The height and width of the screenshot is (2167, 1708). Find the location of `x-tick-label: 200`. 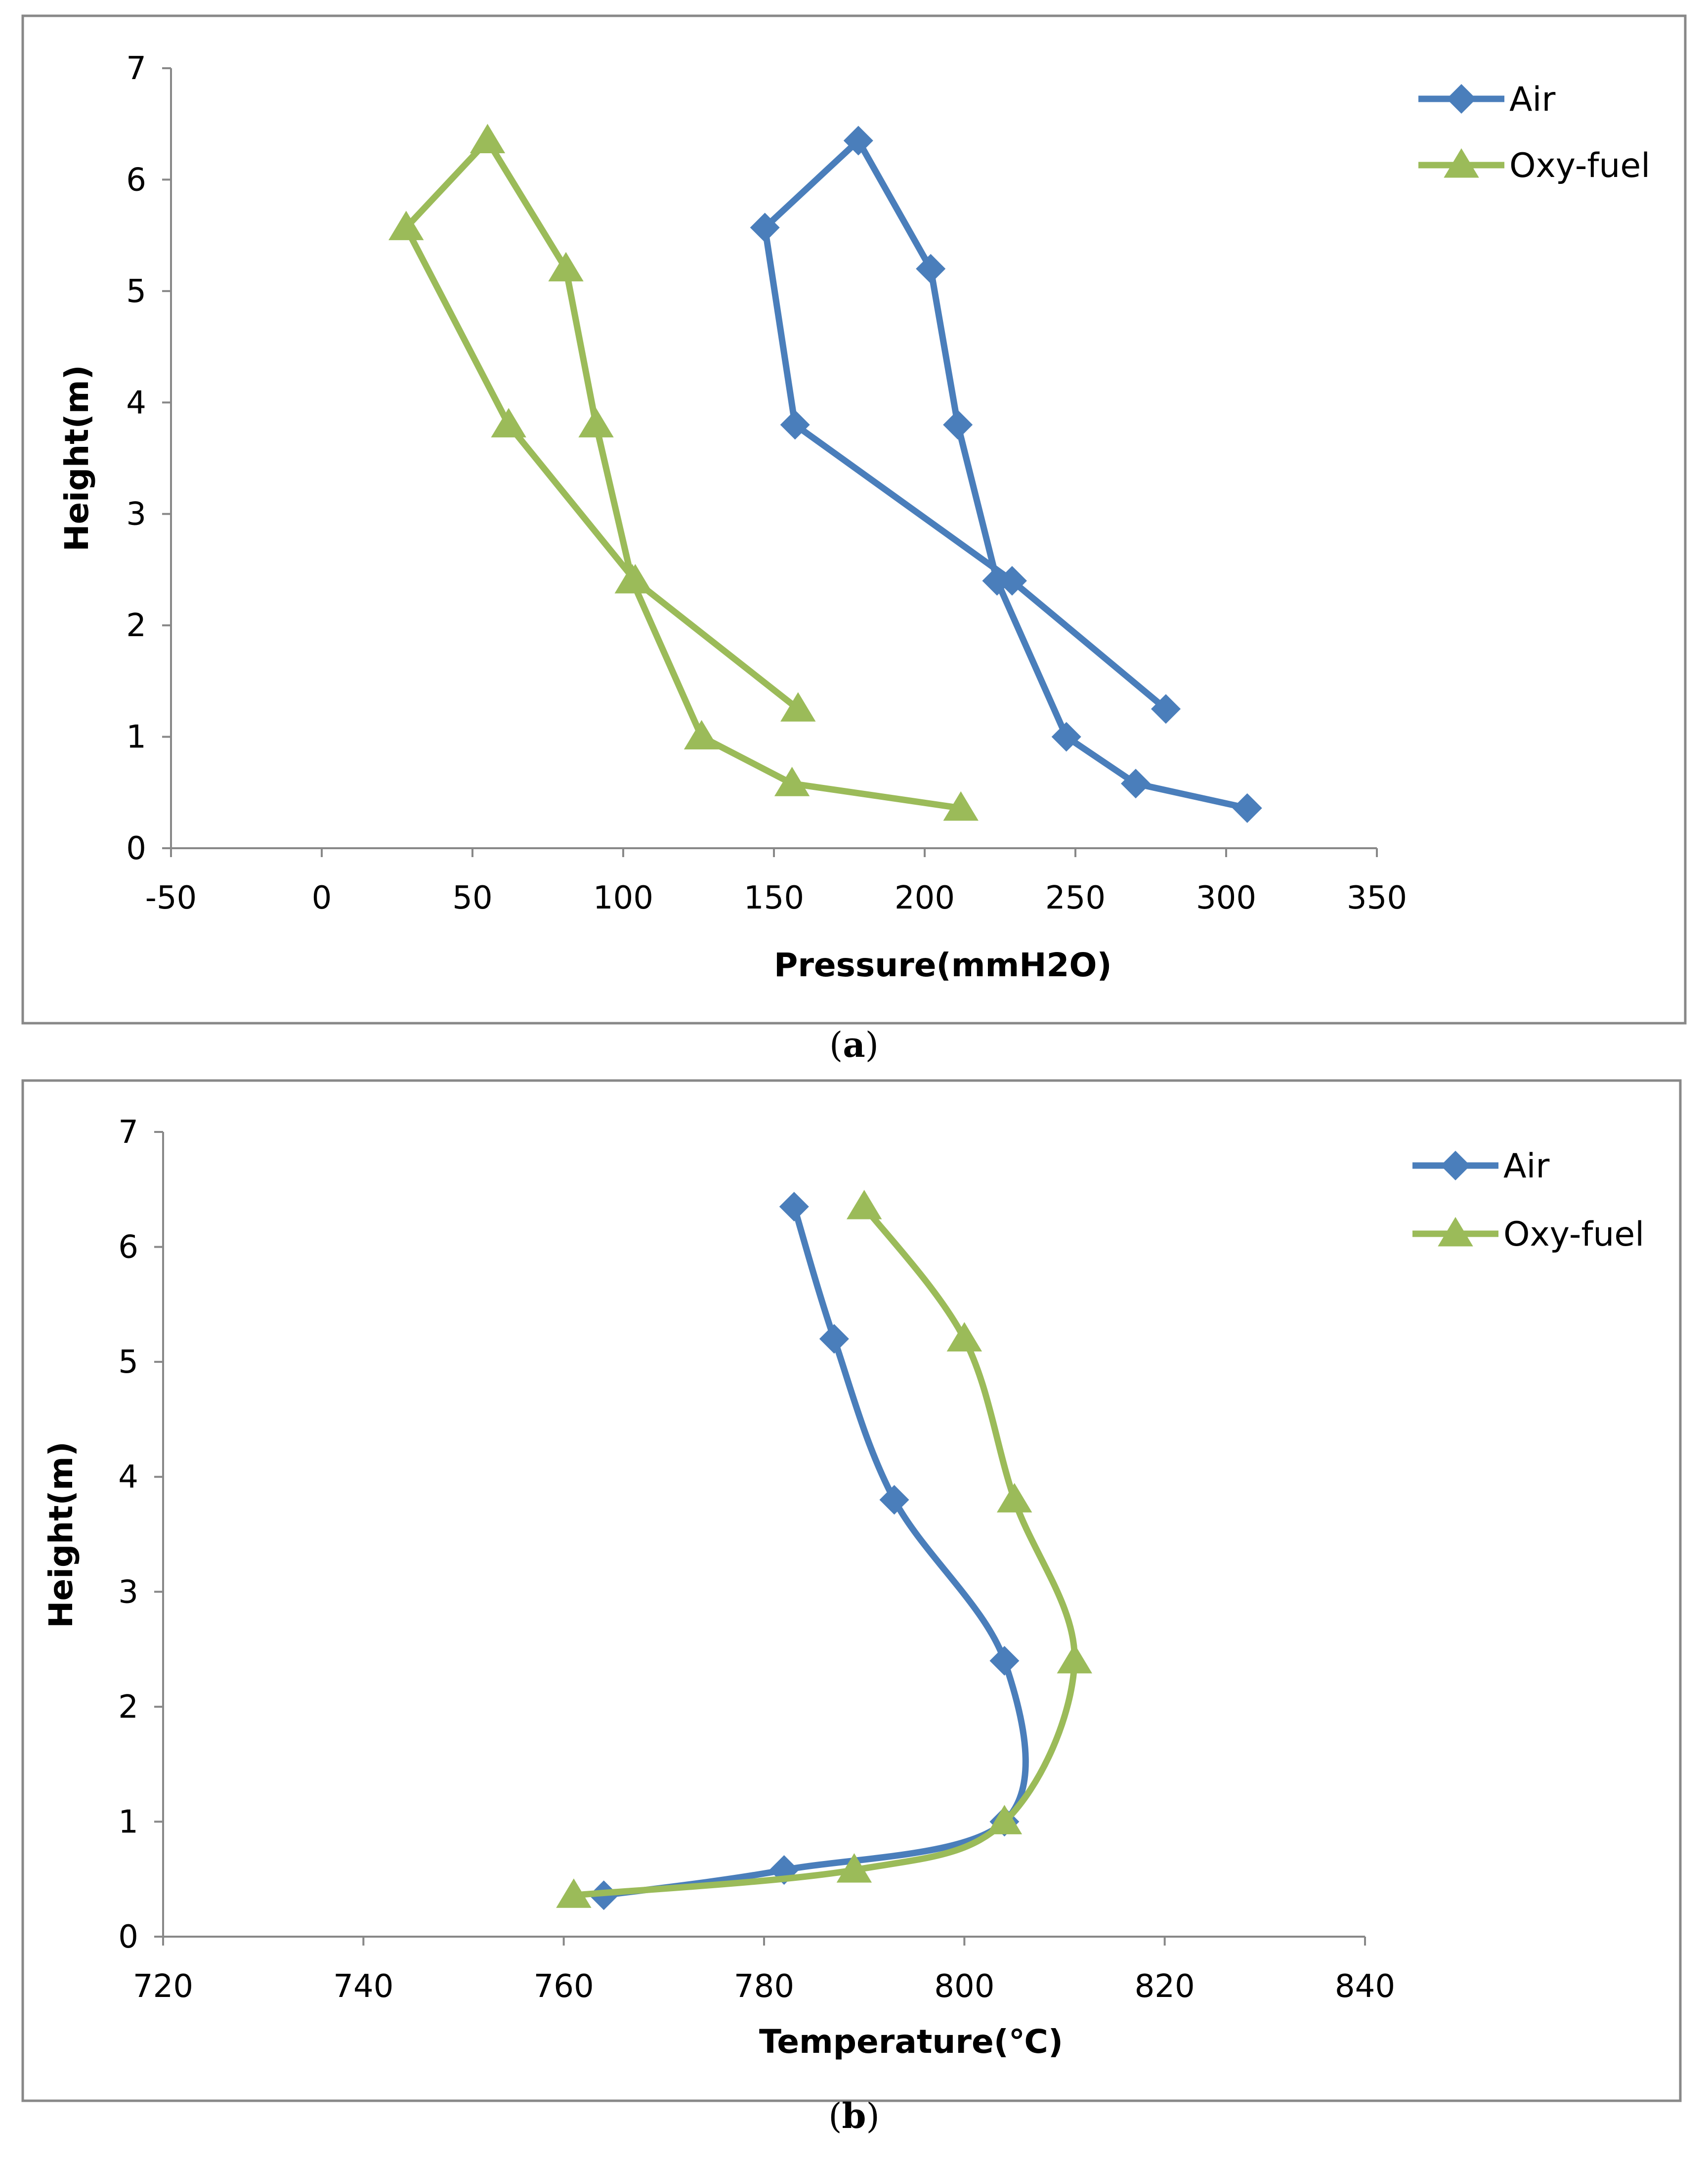

x-tick-label: 200 is located at coordinates (925, 898).